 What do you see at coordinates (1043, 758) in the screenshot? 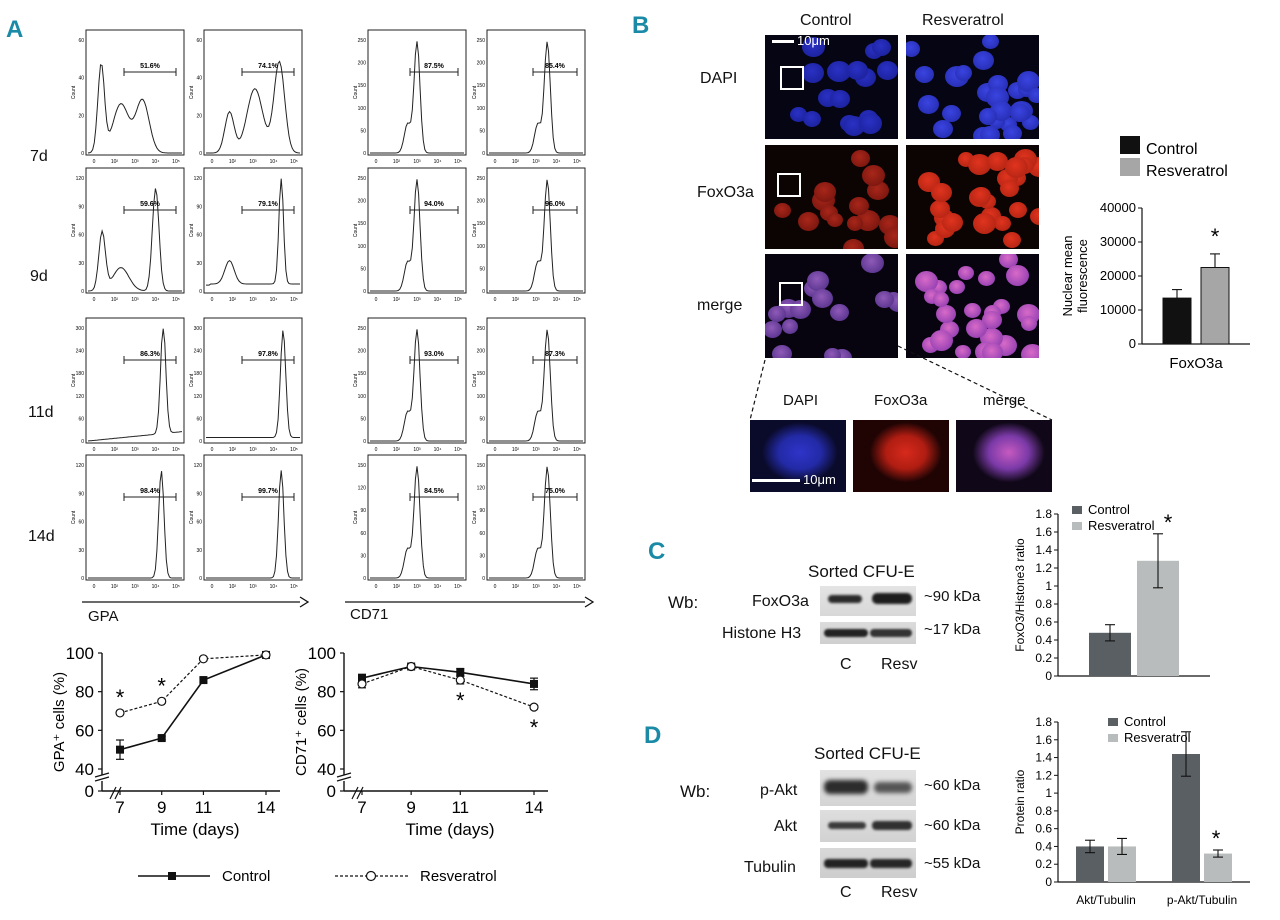
I see `y-tick-label: 1.4` at bounding box center [1043, 758].